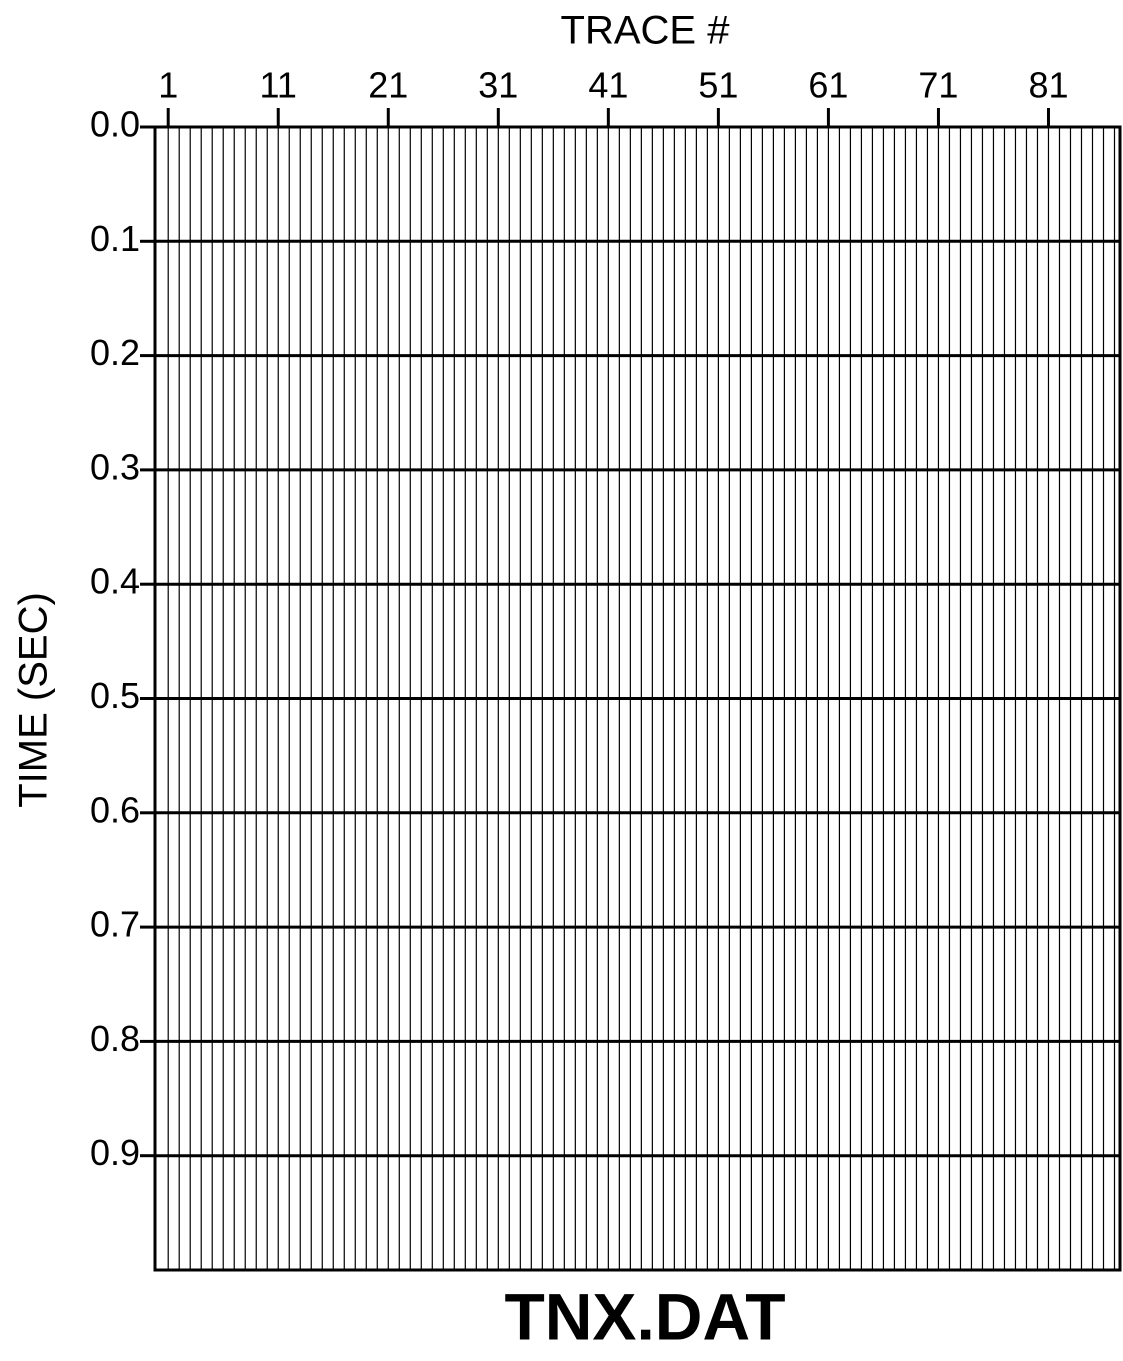 The height and width of the screenshot is (1361, 1123). Describe the element at coordinates (718, 85) in the screenshot. I see `x-tick-label: 51` at that location.